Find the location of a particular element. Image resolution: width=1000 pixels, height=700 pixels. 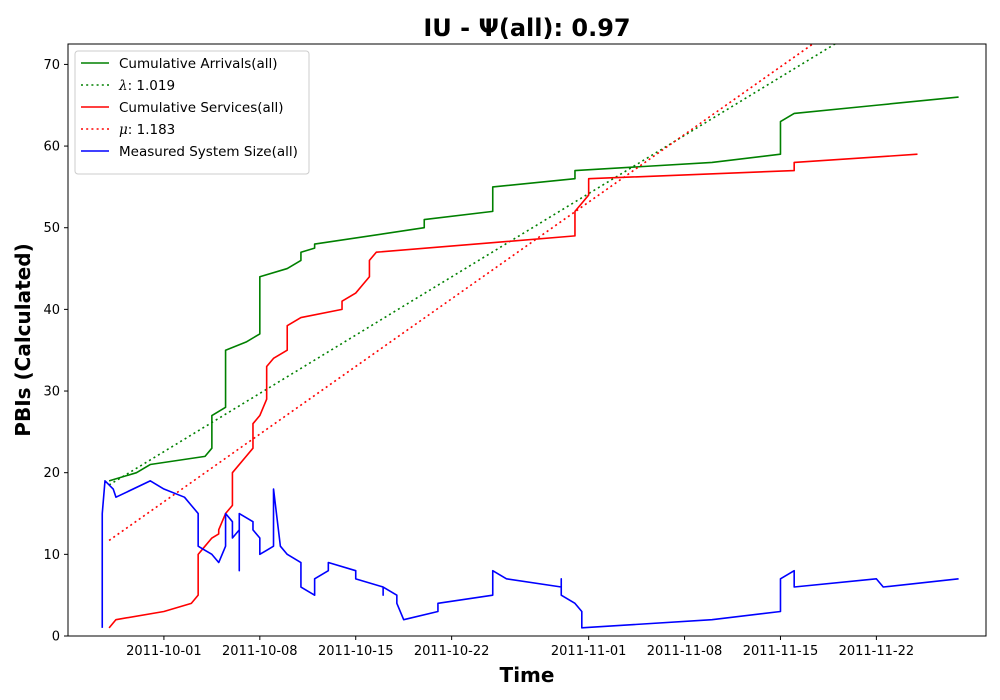

legend-label: Cumulative Arrivals(all) is located at coordinates (198, 64).